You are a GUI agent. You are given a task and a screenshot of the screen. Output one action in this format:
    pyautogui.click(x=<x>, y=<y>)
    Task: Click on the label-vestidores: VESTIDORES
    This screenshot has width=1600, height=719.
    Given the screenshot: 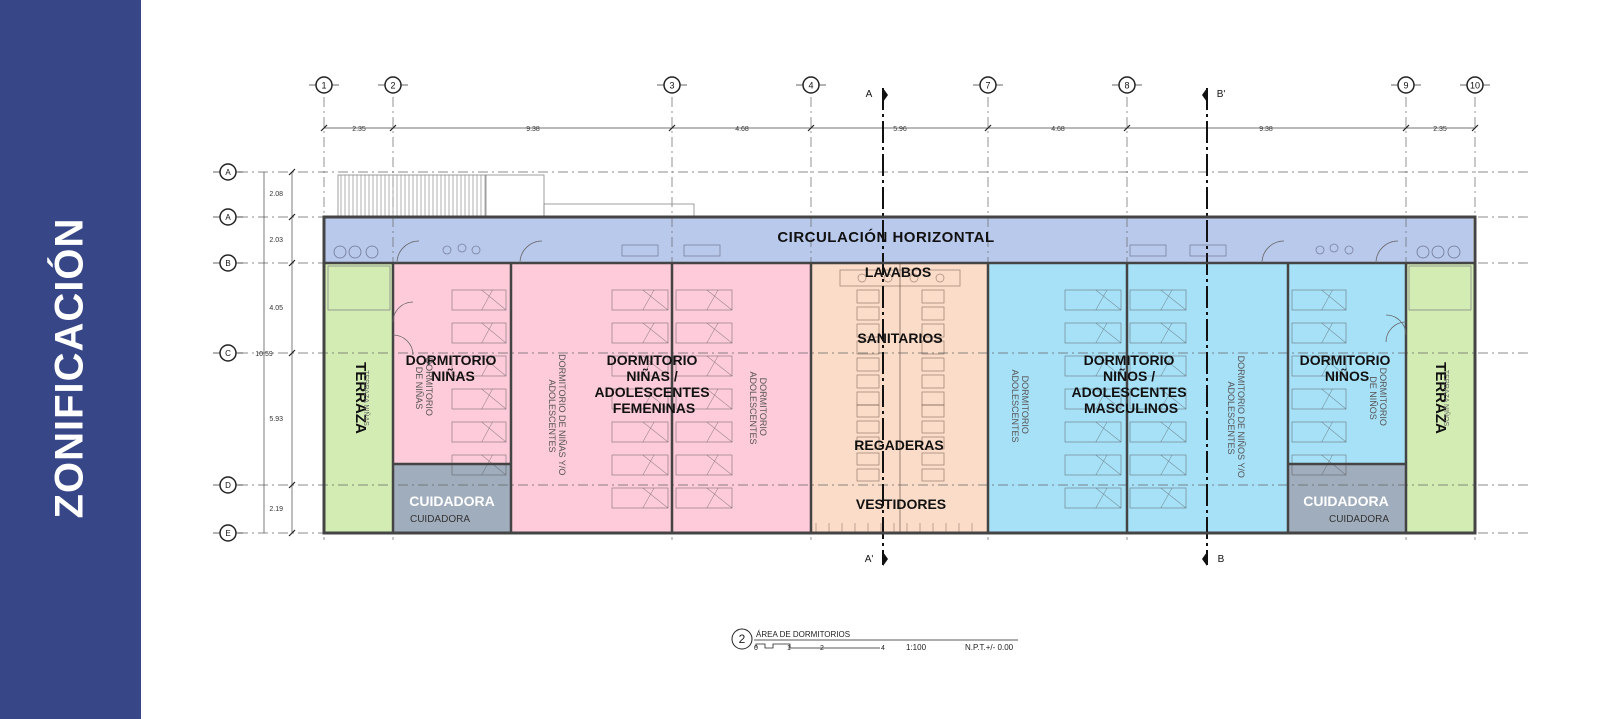 What is the action you would take?
    pyautogui.click(x=901, y=504)
    